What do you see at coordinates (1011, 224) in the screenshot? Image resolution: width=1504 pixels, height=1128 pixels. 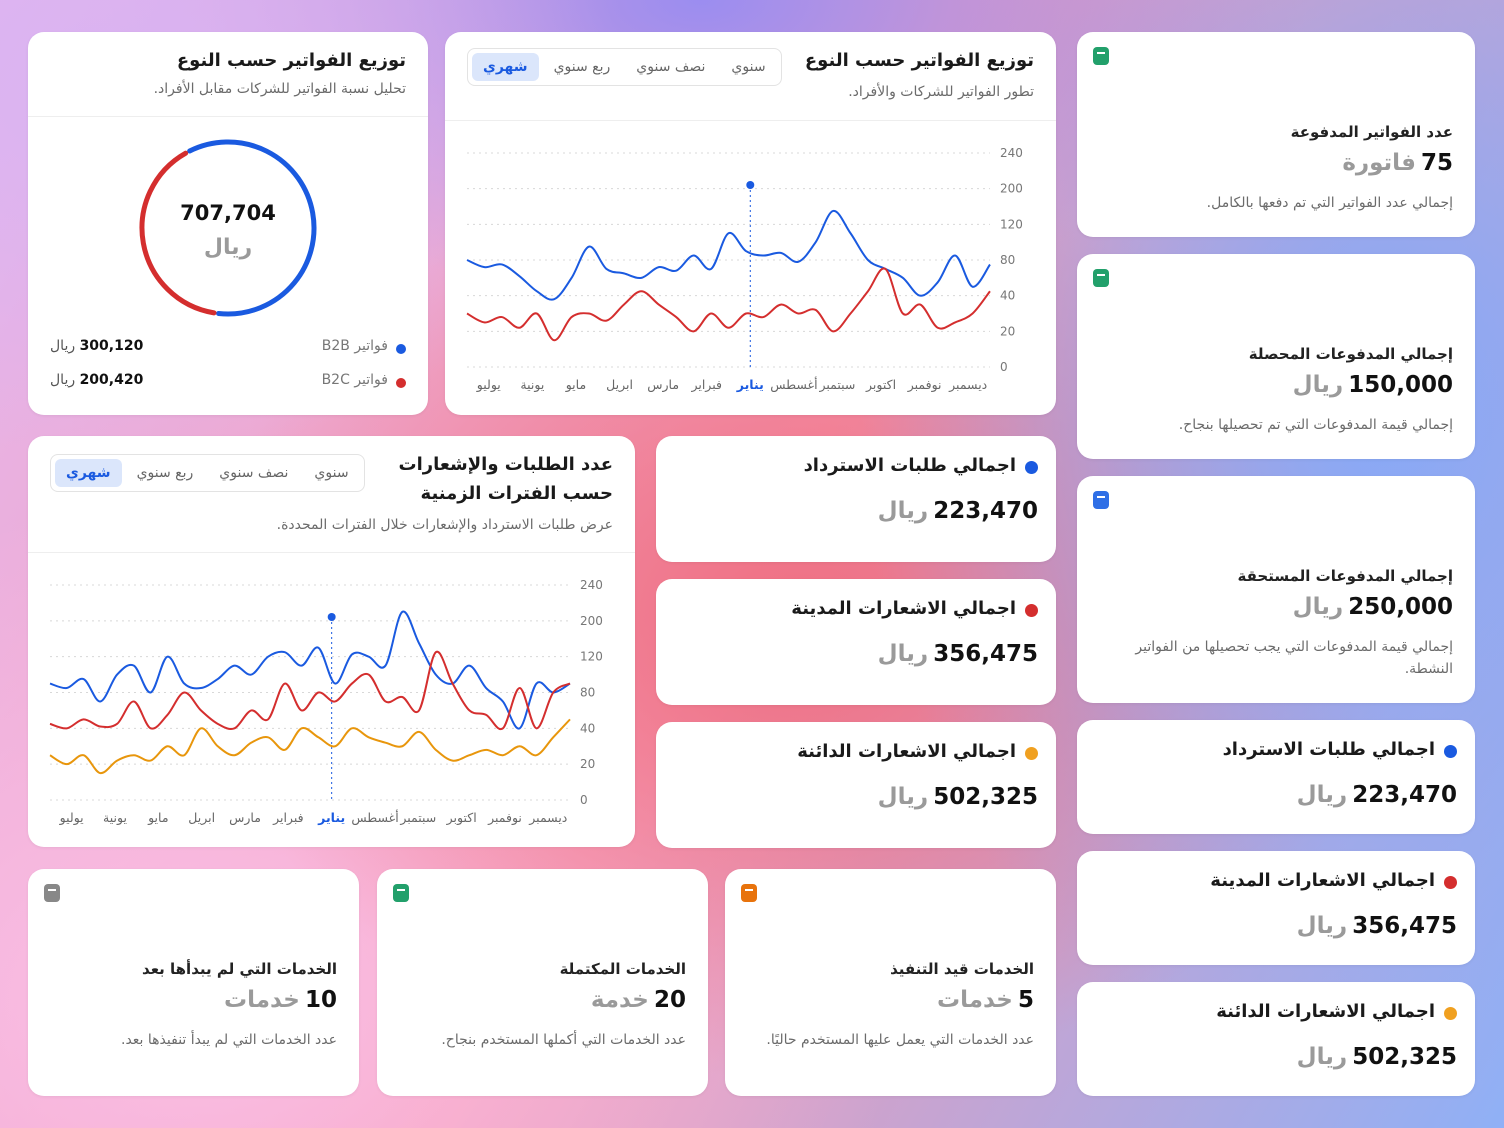 I see `y-tick-label: 120` at bounding box center [1011, 224].